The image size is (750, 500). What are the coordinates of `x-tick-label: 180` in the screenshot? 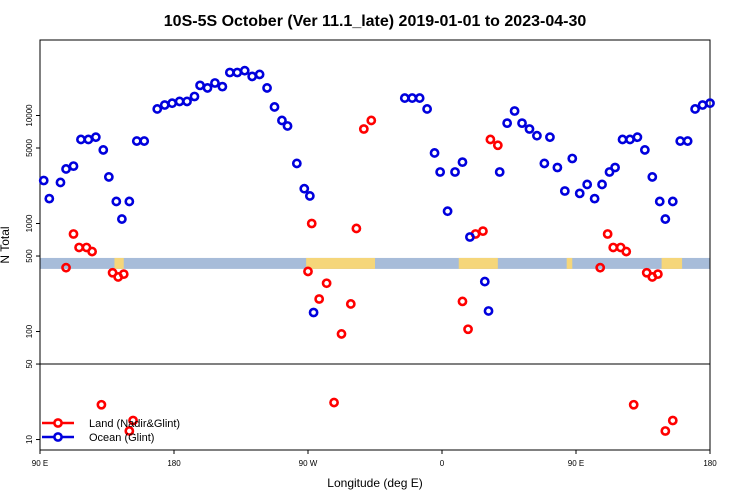 It's located at (174, 463).